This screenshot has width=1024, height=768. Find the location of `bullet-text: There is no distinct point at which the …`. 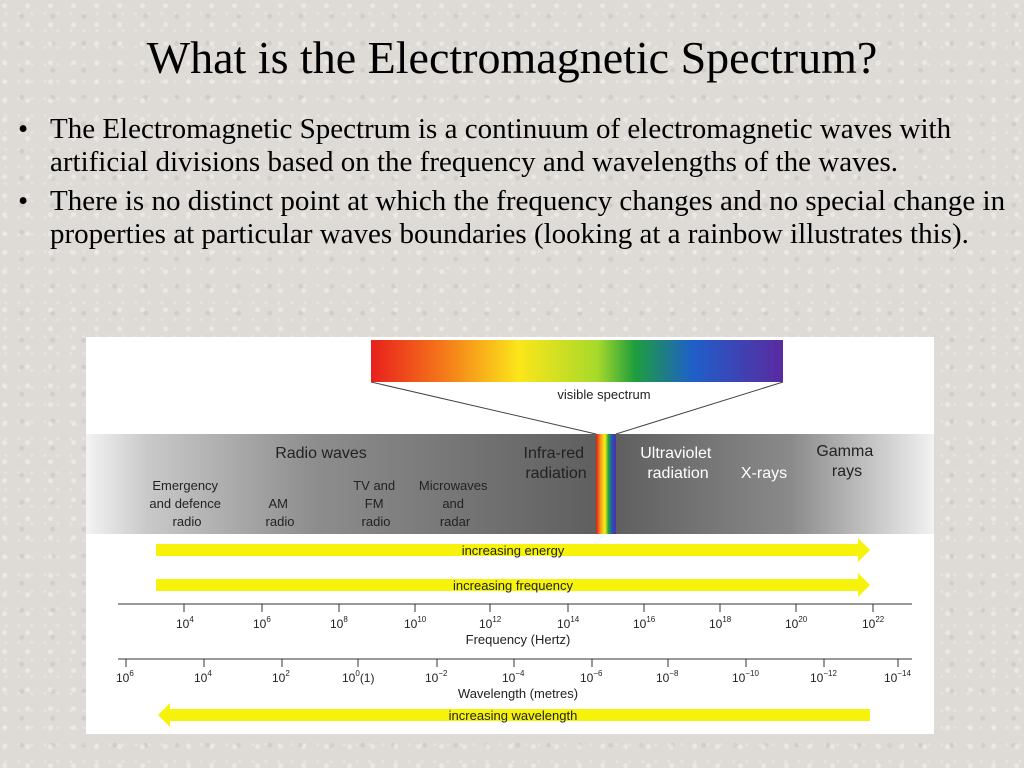

bullet-text: There is no distinct point at which the … is located at coordinates (528, 217).